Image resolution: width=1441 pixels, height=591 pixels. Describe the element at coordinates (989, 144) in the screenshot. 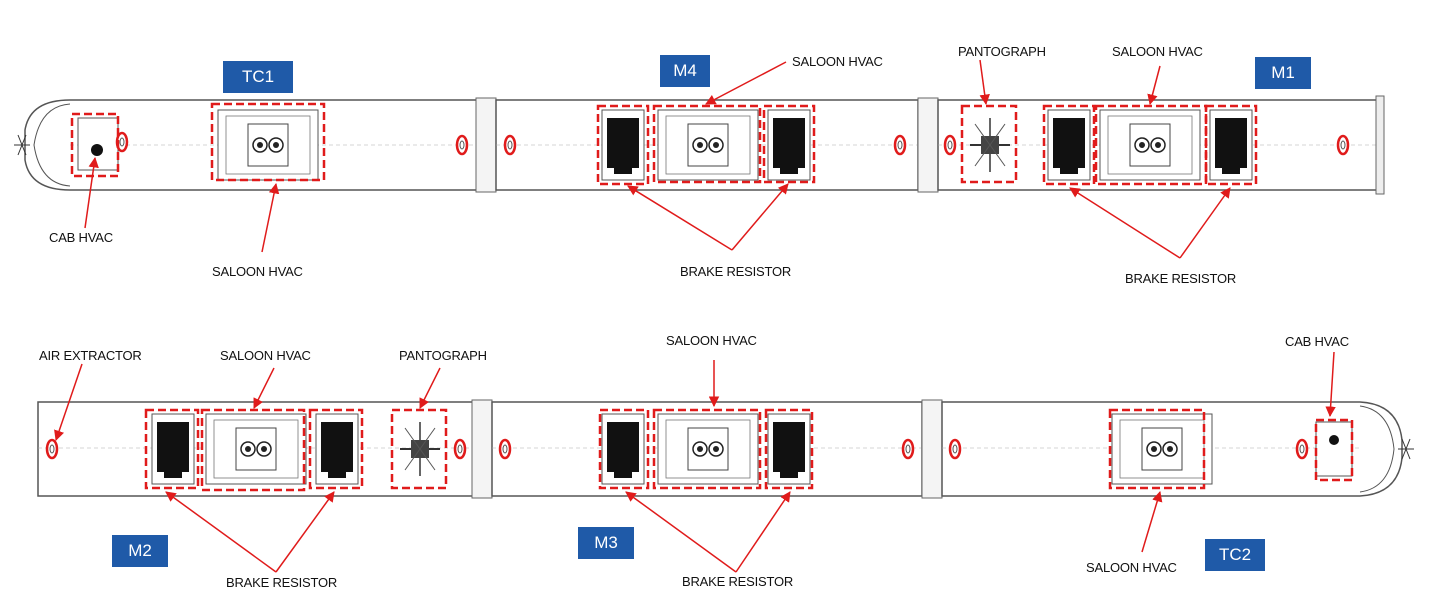

I see `box-pantograph-m1` at that location.